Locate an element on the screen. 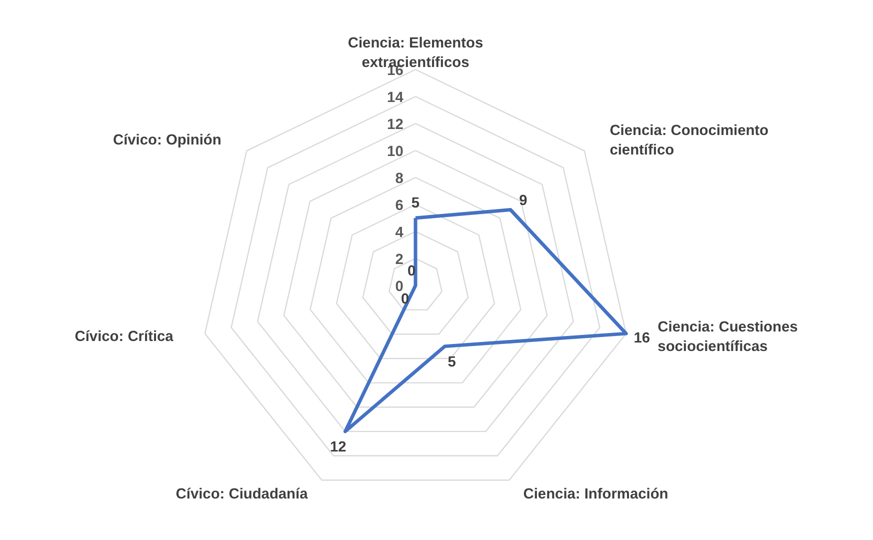  data-label: 9 is located at coordinates (523, 201).